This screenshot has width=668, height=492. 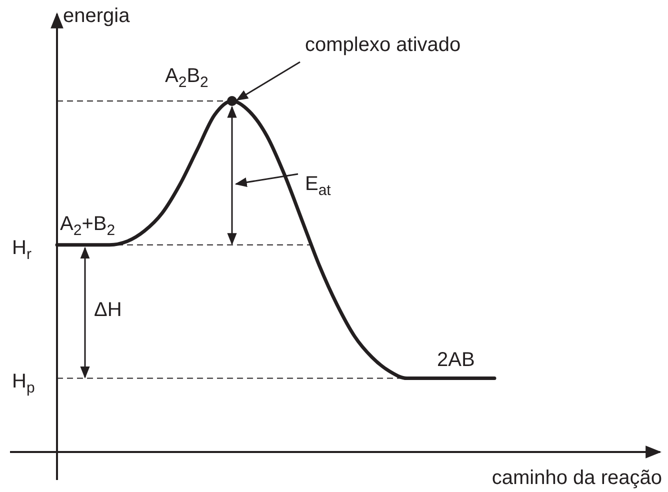 I want to click on text: complexo ativado, so click(x=383, y=45).